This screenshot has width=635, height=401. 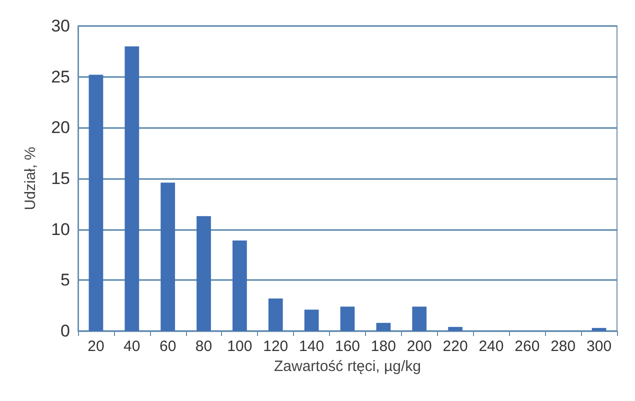 I want to click on x-tick-label: 40, so click(x=132, y=346).